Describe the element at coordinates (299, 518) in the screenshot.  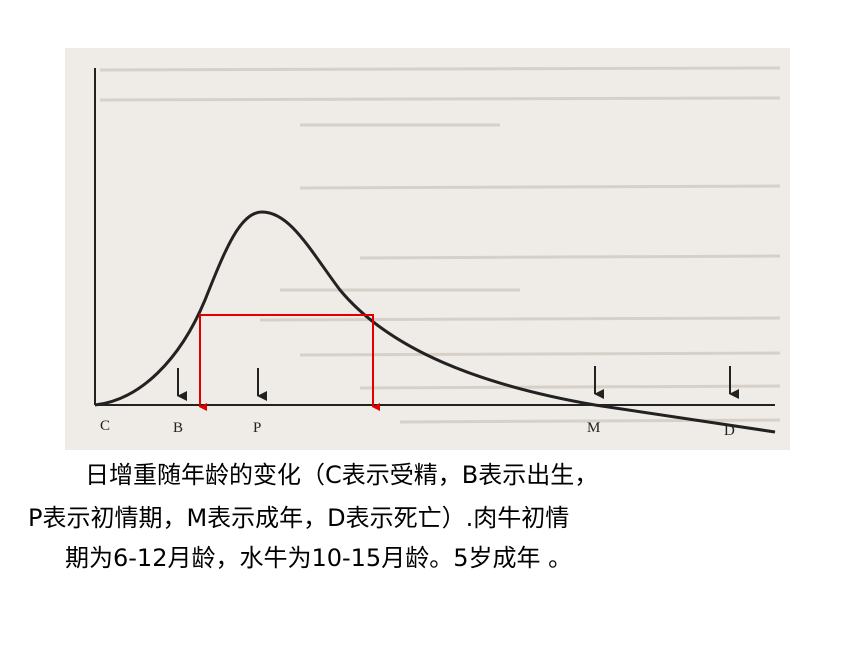
I see `caption-line: P表示初情期，M表示成年，D表示死亡）.肉牛初情` at that location.